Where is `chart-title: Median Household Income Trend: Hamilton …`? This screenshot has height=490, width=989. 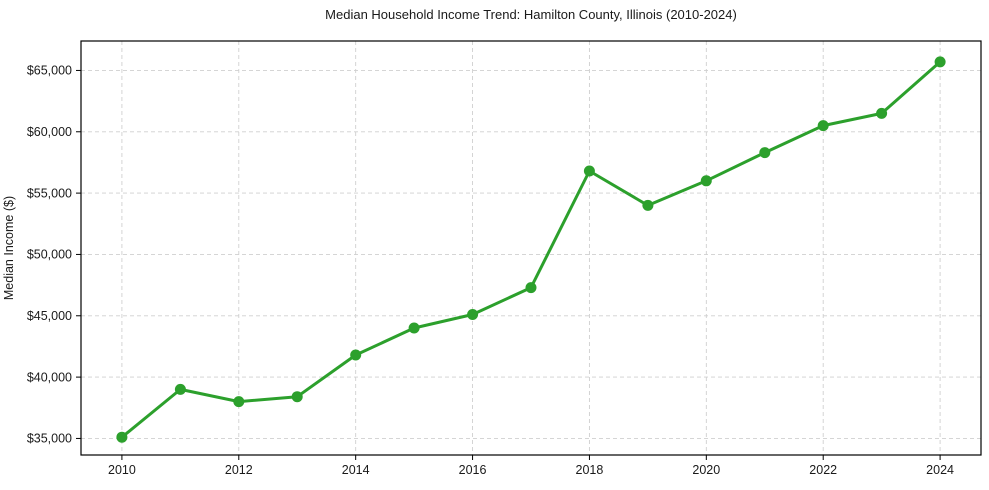 chart-title: Median Household Income Trend: Hamilton … is located at coordinates (531, 14).